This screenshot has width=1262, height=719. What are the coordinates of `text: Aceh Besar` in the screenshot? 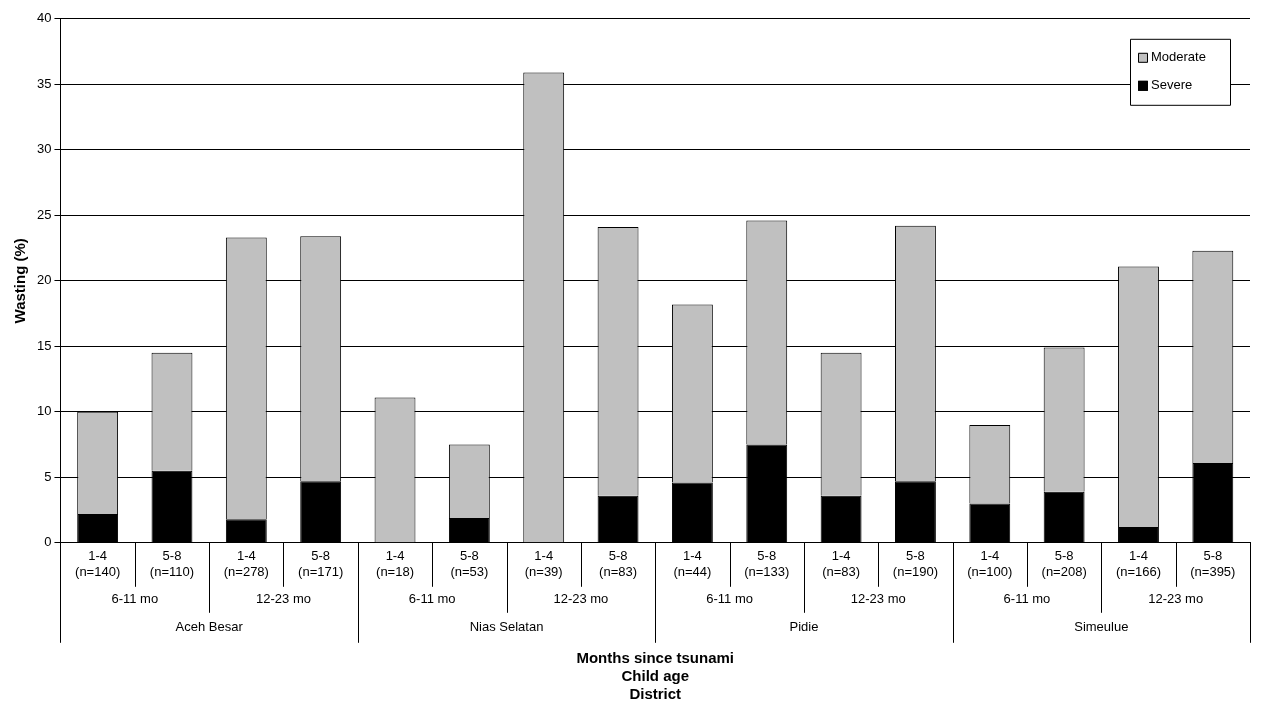 It's located at (209, 627).